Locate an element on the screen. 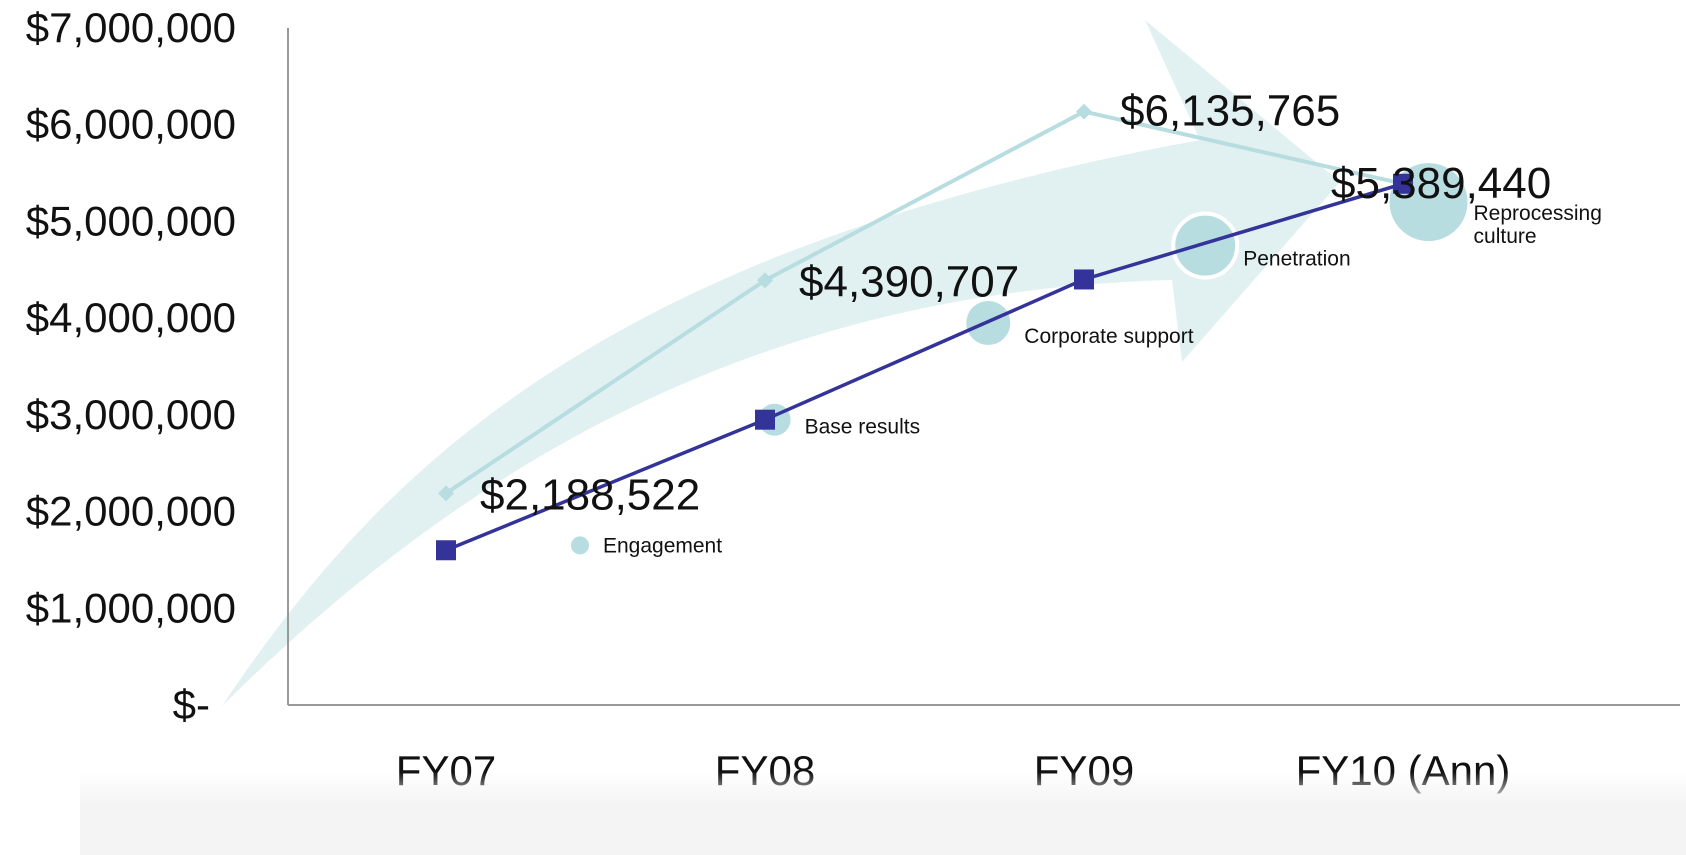  y-tick-label: $- is located at coordinates (191, 704).